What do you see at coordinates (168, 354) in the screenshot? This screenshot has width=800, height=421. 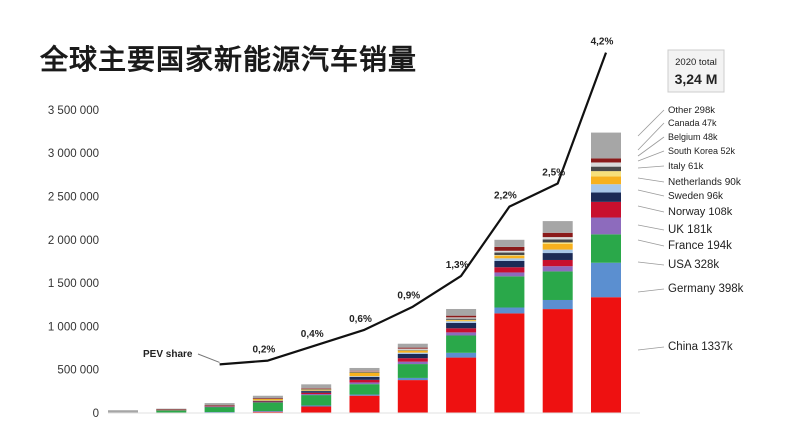 I see `pev-share-caption: PEV share` at bounding box center [168, 354].